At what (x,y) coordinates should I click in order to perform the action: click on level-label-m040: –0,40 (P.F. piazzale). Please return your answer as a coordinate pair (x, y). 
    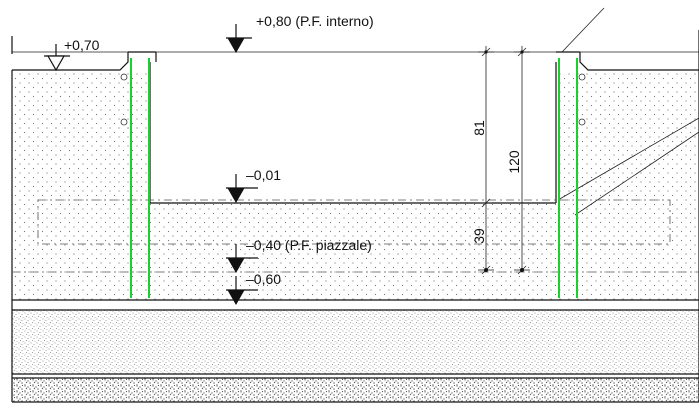
    Looking at the image, I should click on (309, 245).